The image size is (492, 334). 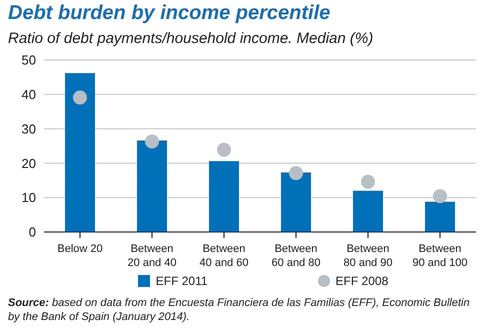 I want to click on x-tick-label: Between 60 and 80, so click(x=296, y=256).